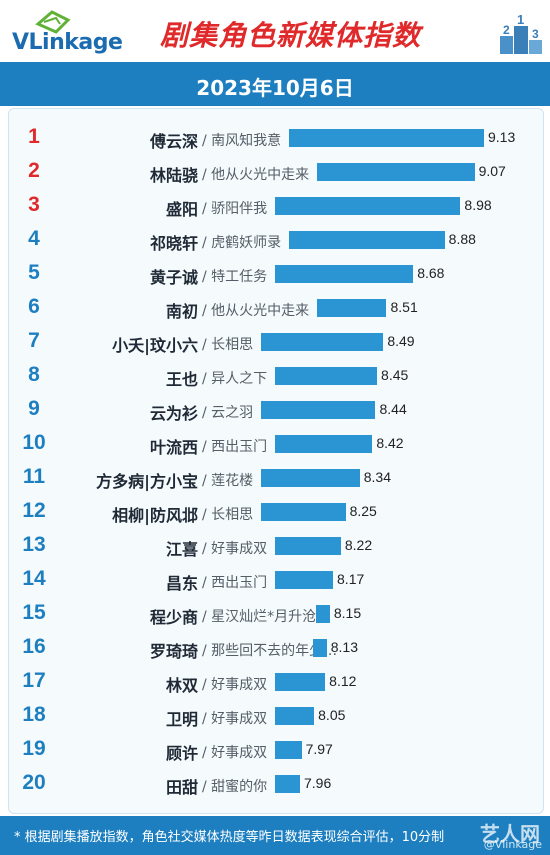 The height and width of the screenshot is (855, 550). Describe the element at coordinates (34, 408) in the screenshot. I see `rank-number: 9` at that location.